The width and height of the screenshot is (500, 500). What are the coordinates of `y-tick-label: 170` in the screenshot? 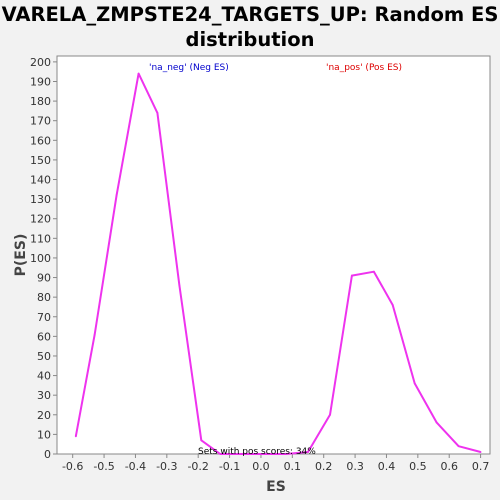 It's located at (40, 121).